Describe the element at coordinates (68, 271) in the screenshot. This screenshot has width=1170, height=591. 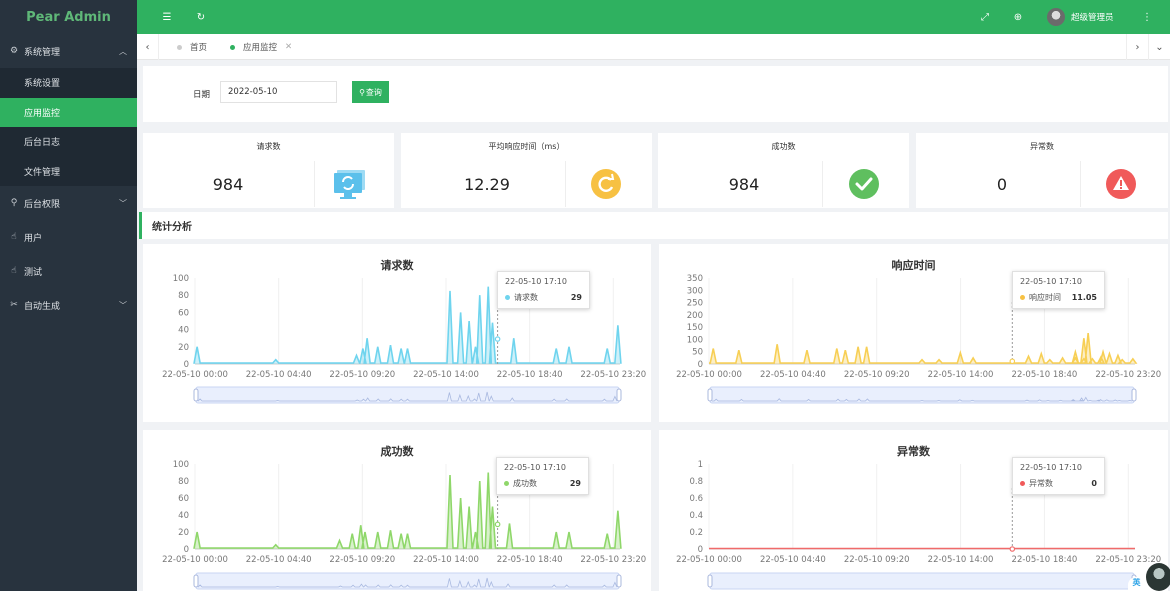
I see `menu-item-test: ☝ 测试` at that location.